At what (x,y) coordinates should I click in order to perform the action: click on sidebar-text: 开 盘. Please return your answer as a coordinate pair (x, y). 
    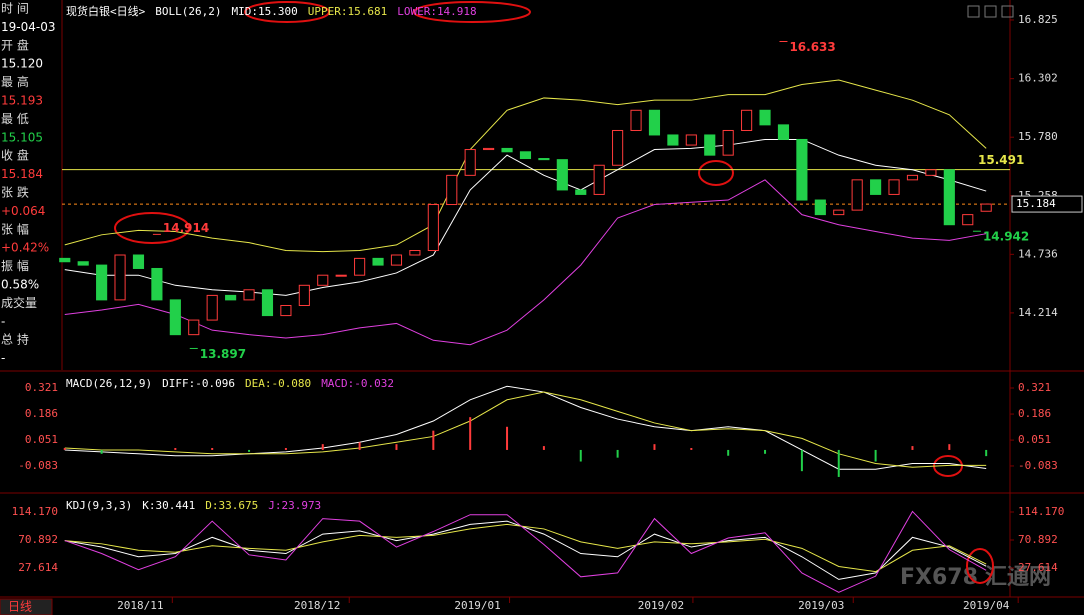
    Looking at the image, I should click on (15, 44).